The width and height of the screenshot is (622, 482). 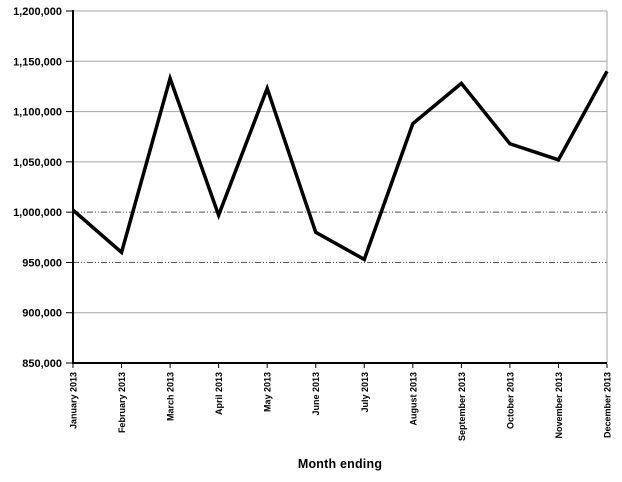 What do you see at coordinates (42, 364) in the screenshot?
I see `y-tick-label: 850,000` at bounding box center [42, 364].